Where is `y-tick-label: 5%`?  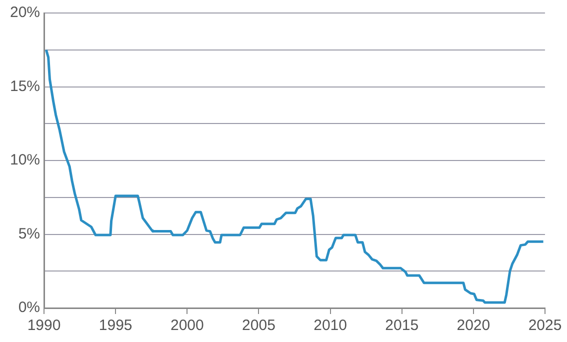
y-tick-label: 5% is located at coordinates (29, 233).